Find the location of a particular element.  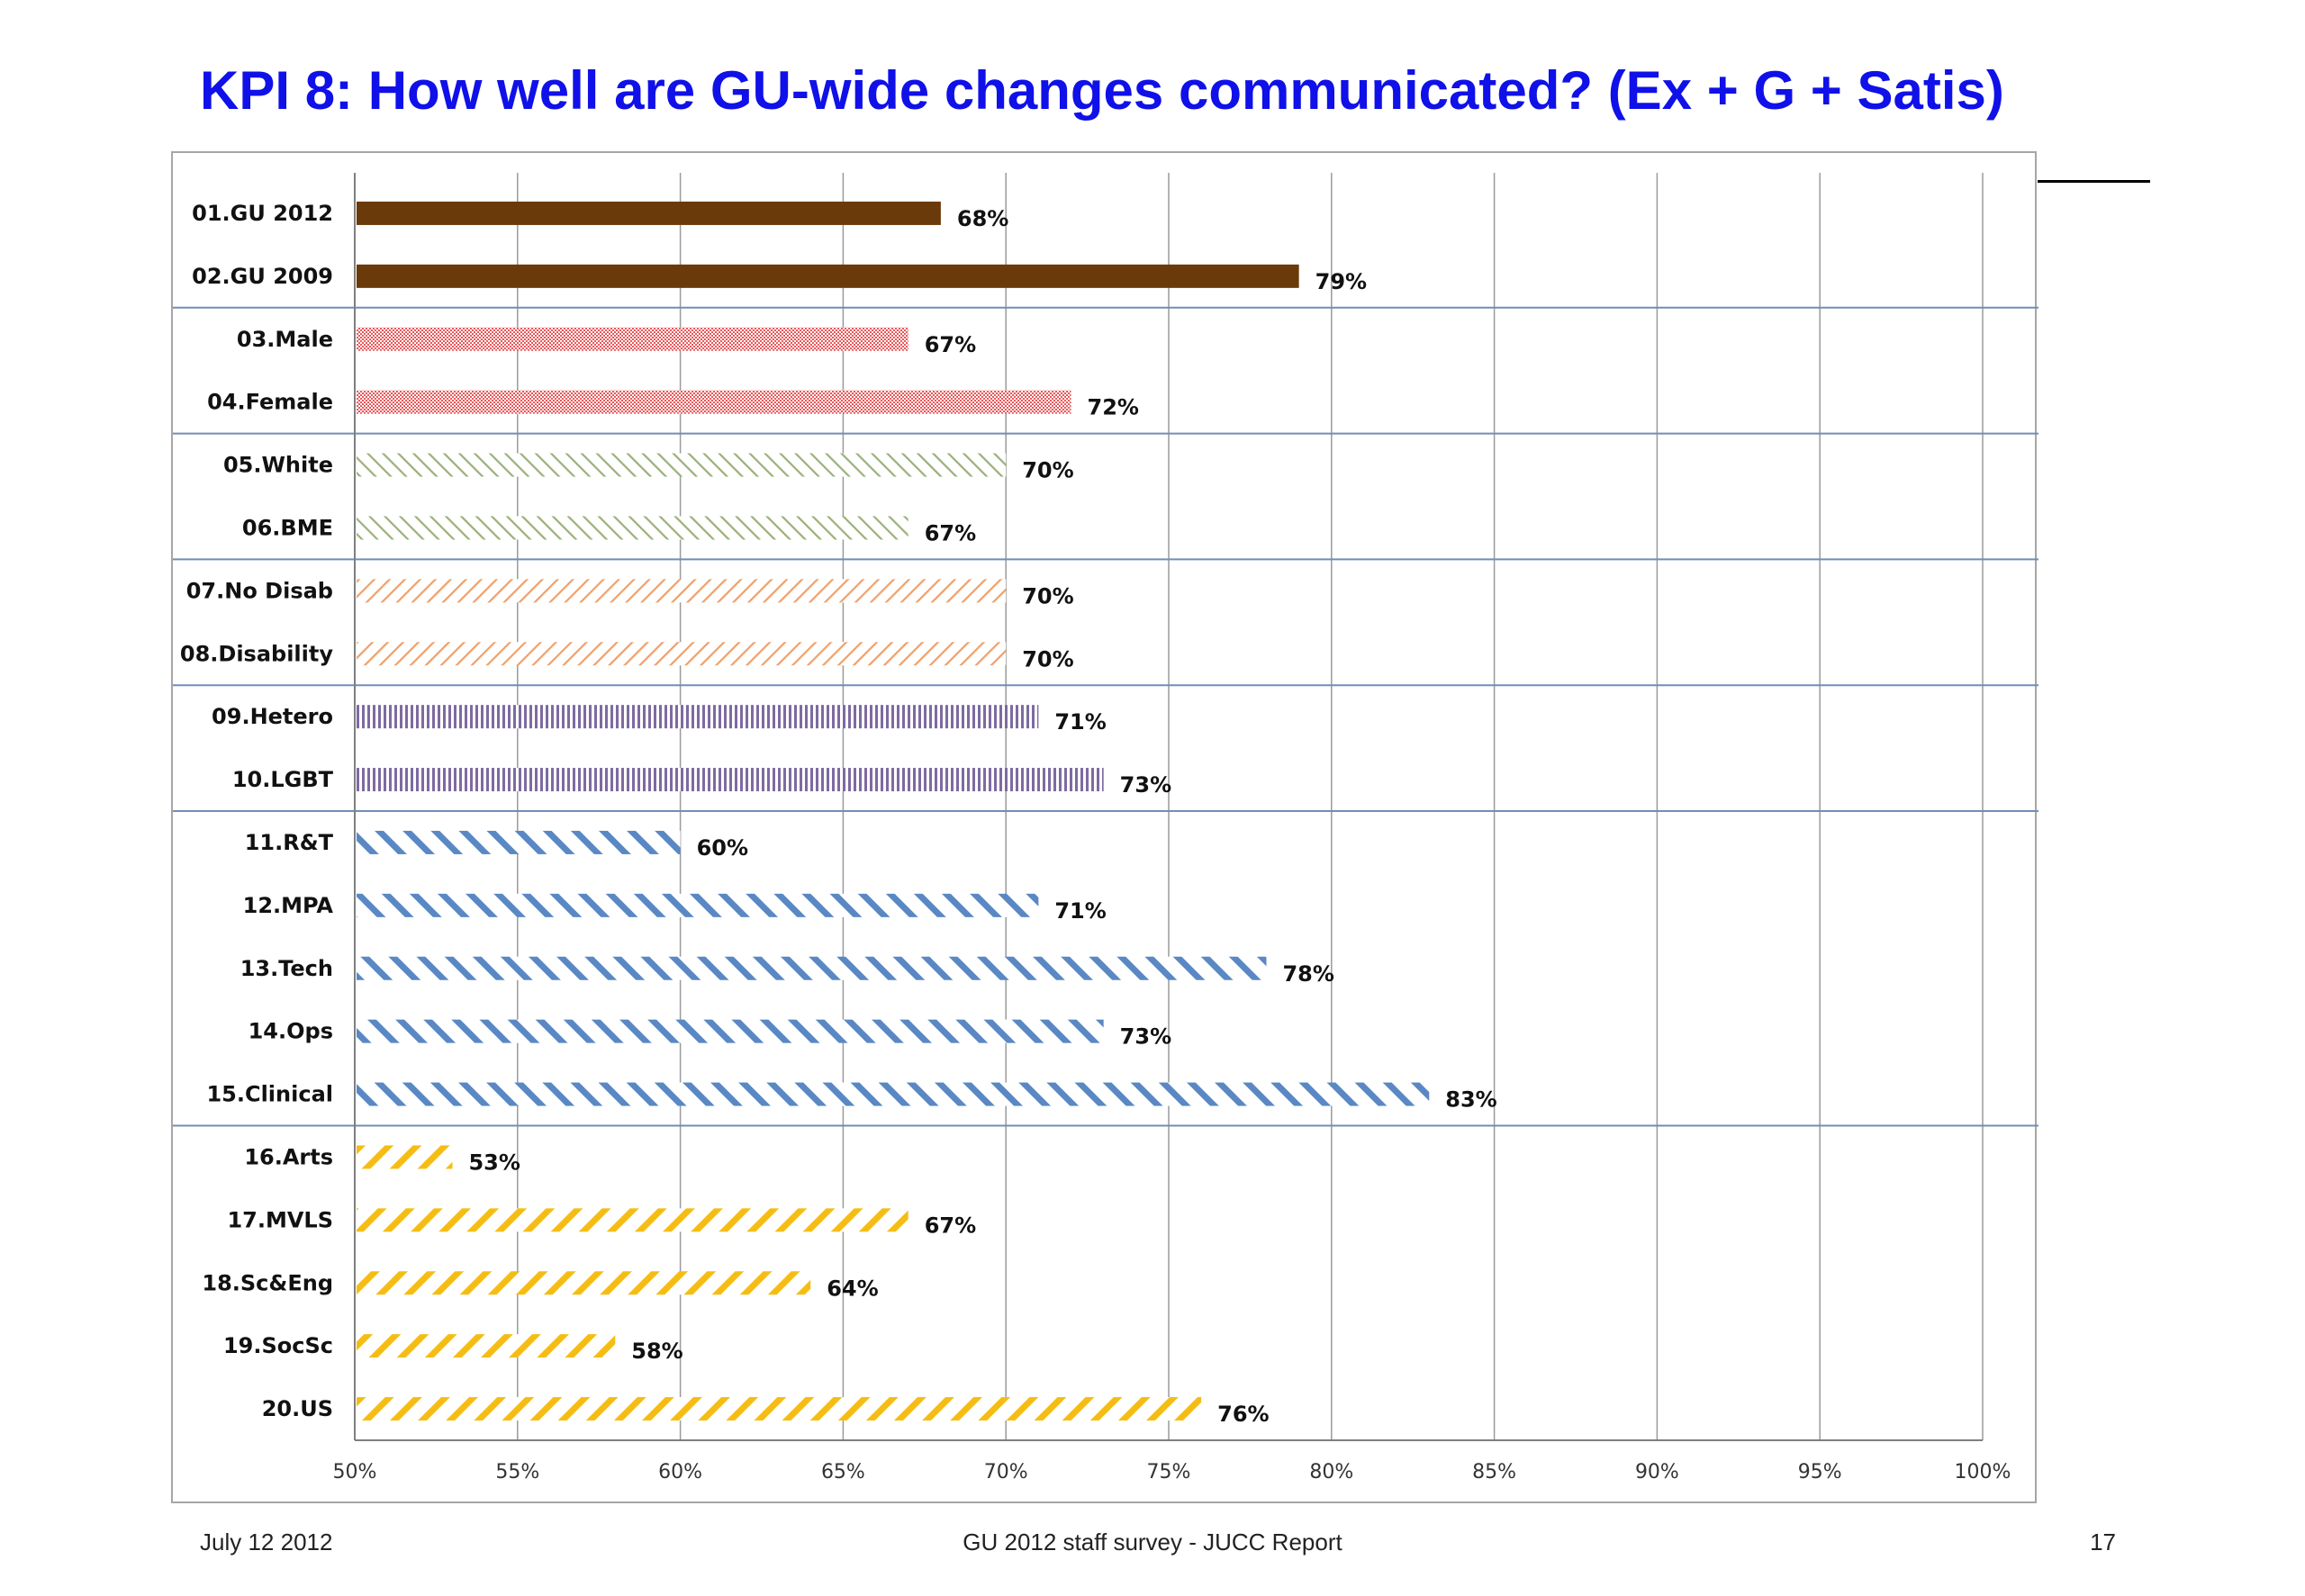

category-label: 19.SocSc is located at coordinates (278, 1345).